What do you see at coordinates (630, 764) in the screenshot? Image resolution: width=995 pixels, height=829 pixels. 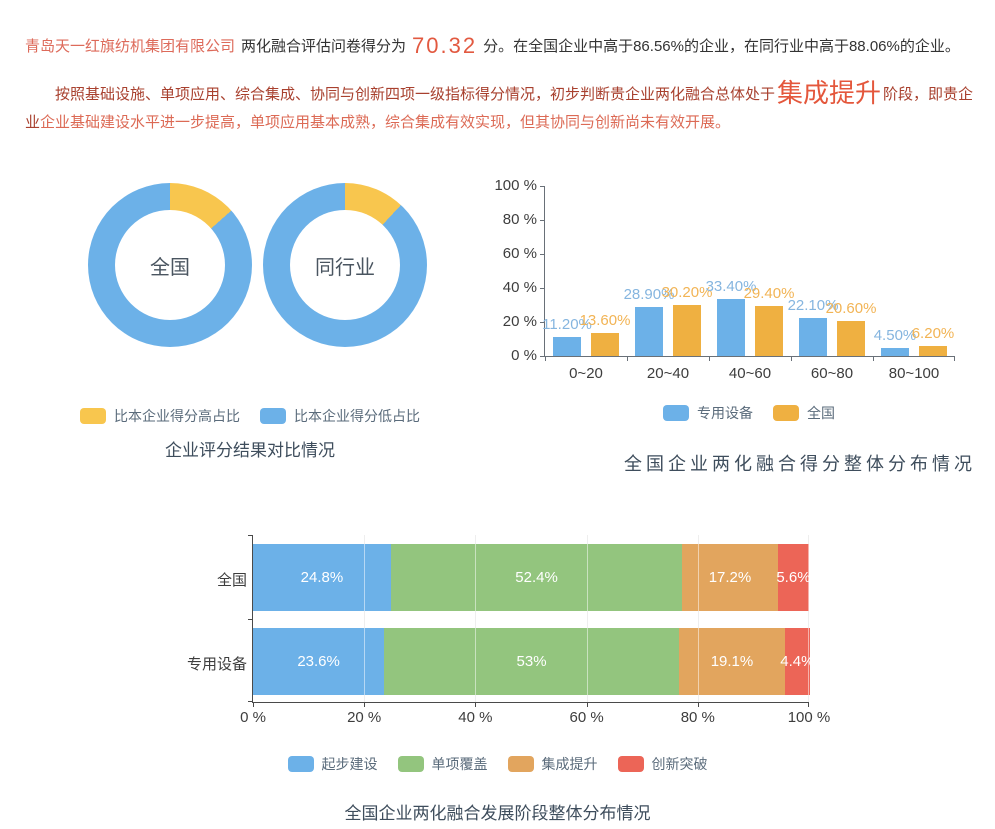 I see `legend-swatch-red` at bounding box center [630, 764].